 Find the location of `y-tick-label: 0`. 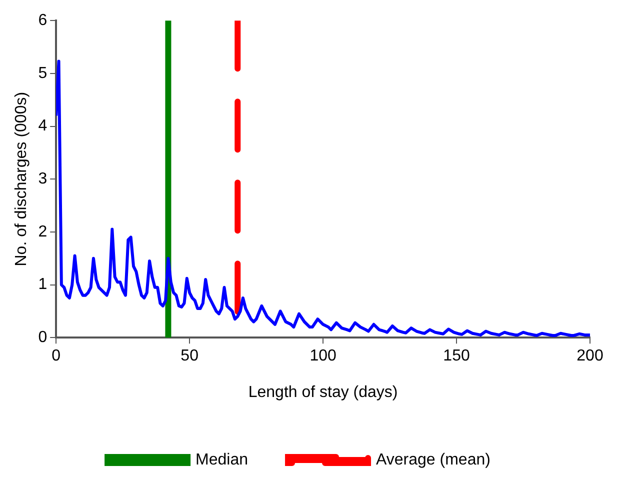

y-tick-label: 0 is located at coordinates (43, 337).